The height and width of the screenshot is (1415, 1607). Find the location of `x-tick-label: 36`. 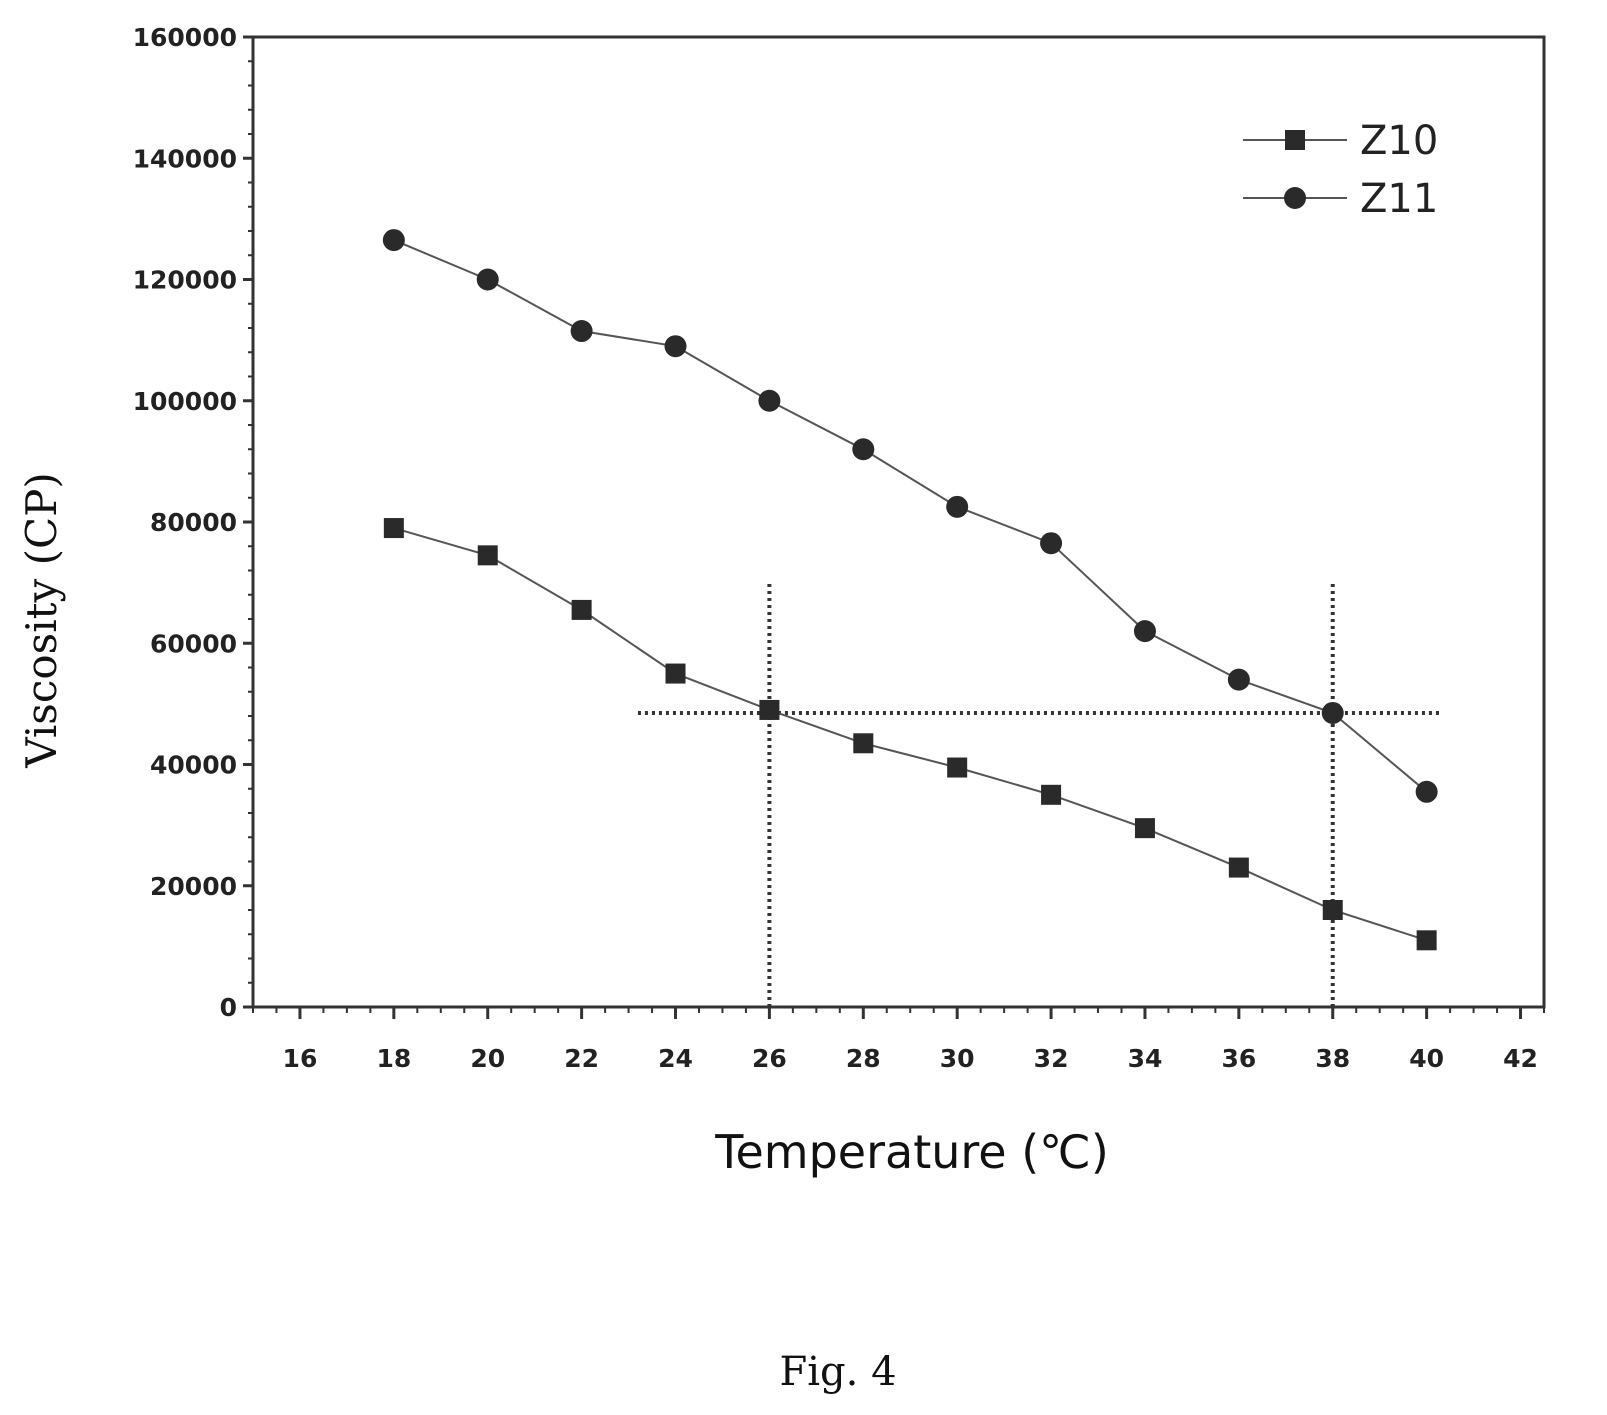

x-tick-label: 36 is located at coordinates (1238, 1058).